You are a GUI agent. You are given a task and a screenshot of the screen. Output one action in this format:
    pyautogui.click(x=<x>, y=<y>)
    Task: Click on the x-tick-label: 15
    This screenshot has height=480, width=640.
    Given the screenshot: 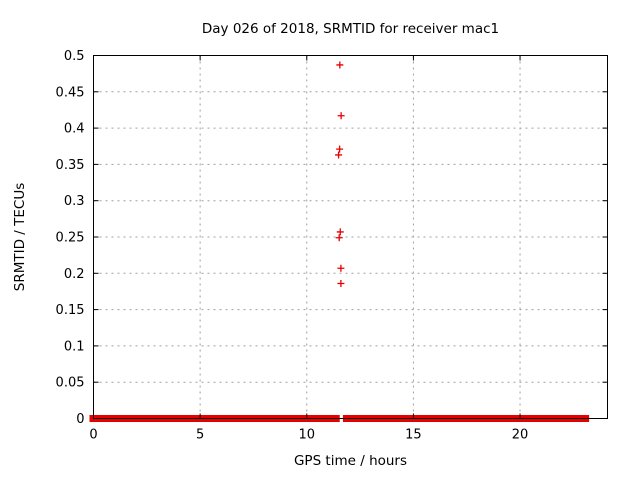 What is the action you would take?
    pyautogui.click(x=413, y=435)
    